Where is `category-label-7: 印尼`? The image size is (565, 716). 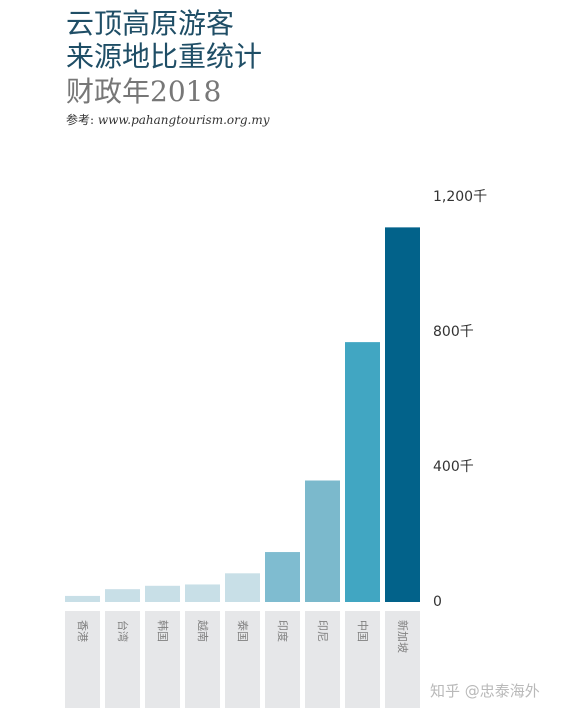
category-label-7: 印尼 is located at coordinates (322, 631).